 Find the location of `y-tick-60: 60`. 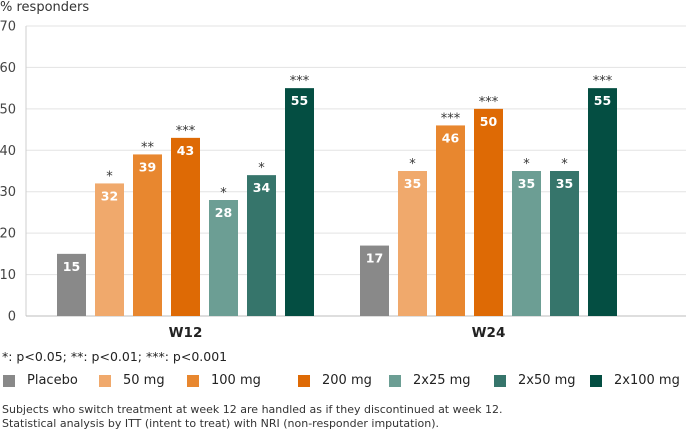

y-tick-60: 60 is located at coordinates (8, 68).